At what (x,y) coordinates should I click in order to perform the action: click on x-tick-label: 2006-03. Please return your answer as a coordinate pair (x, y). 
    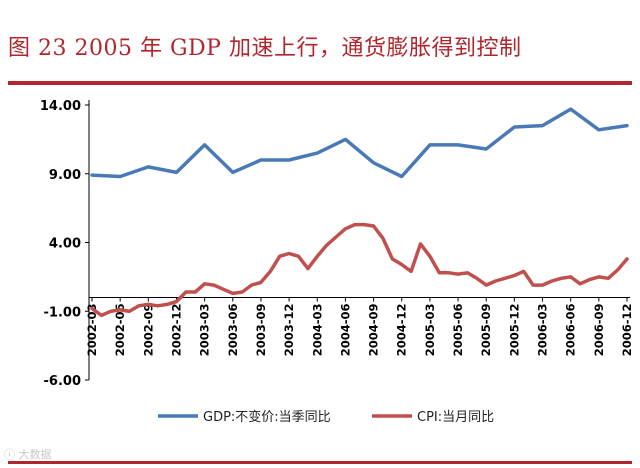
    Looking at the image, I should click on (543, 330).